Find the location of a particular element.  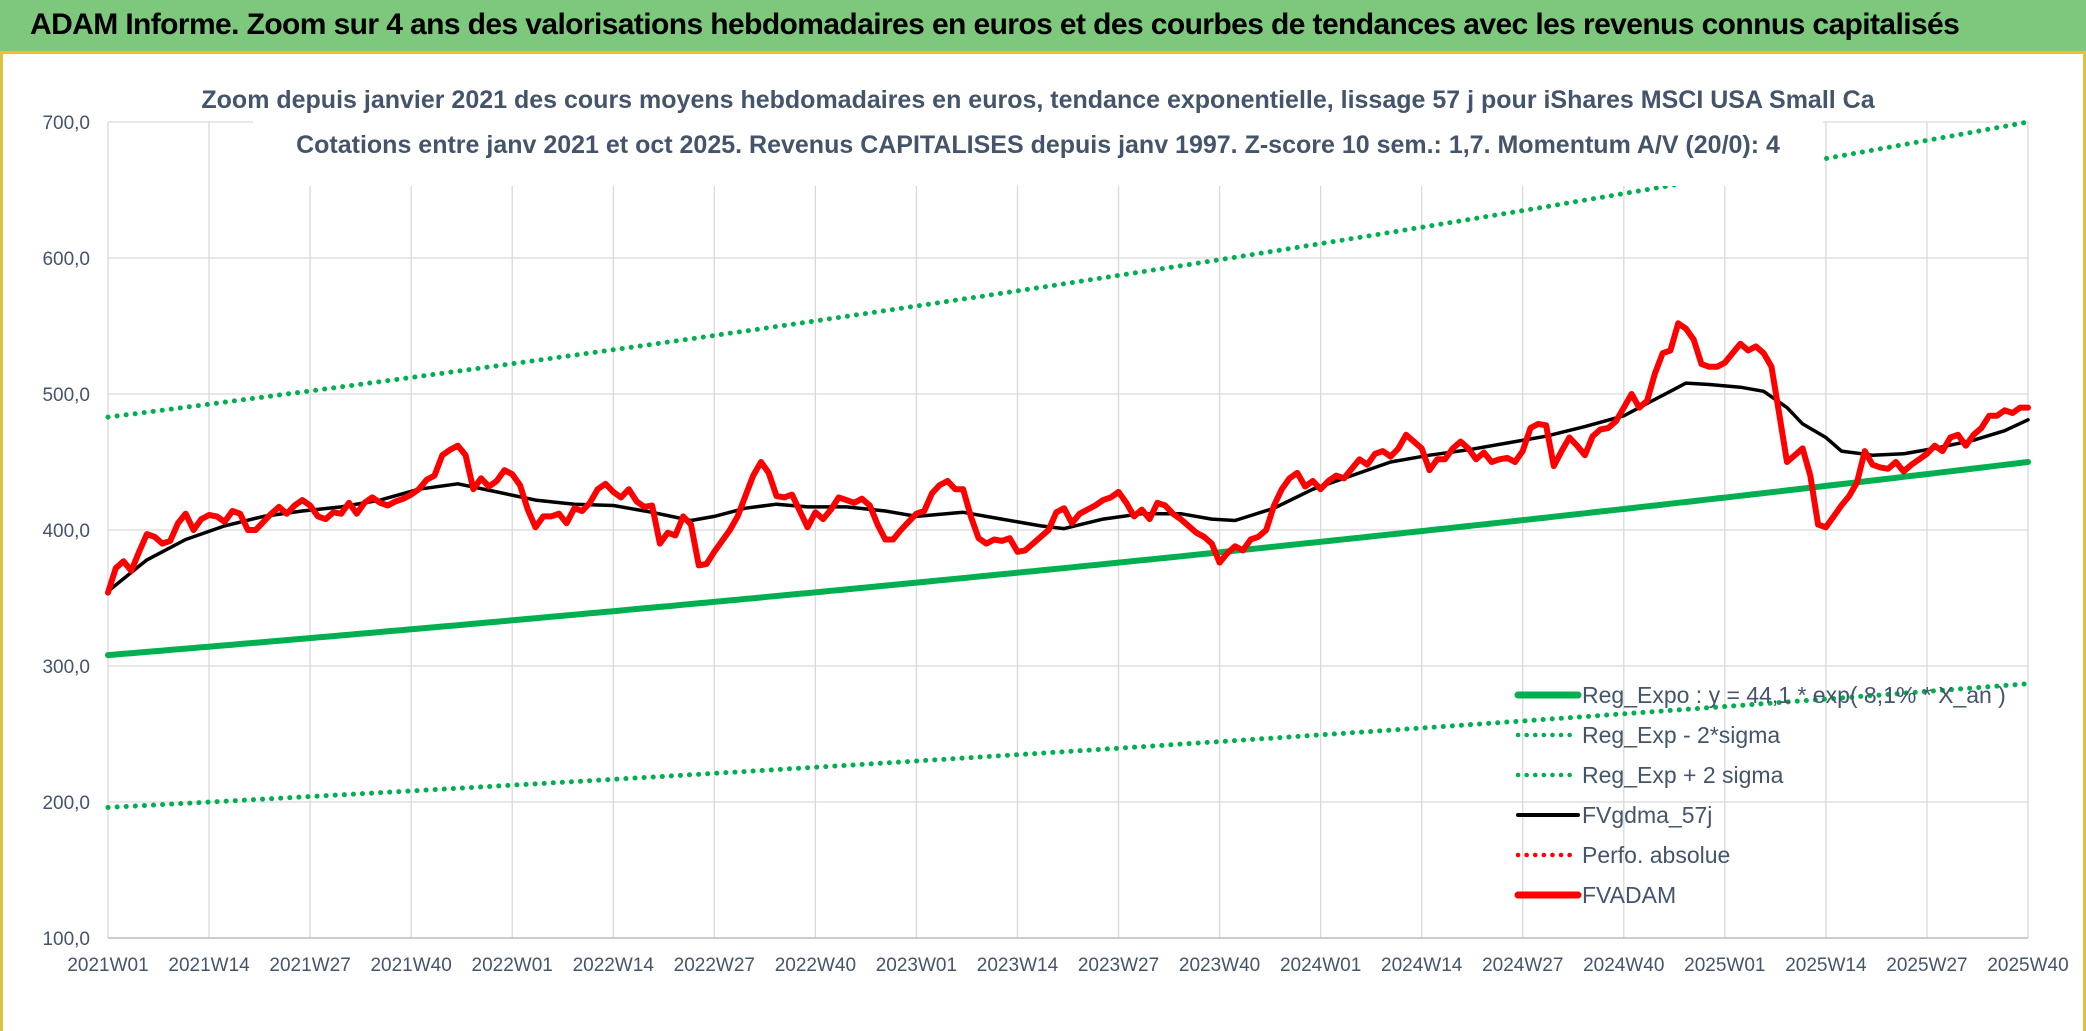

y-tick-label: 100,0 is located at coordinates (66, 939).